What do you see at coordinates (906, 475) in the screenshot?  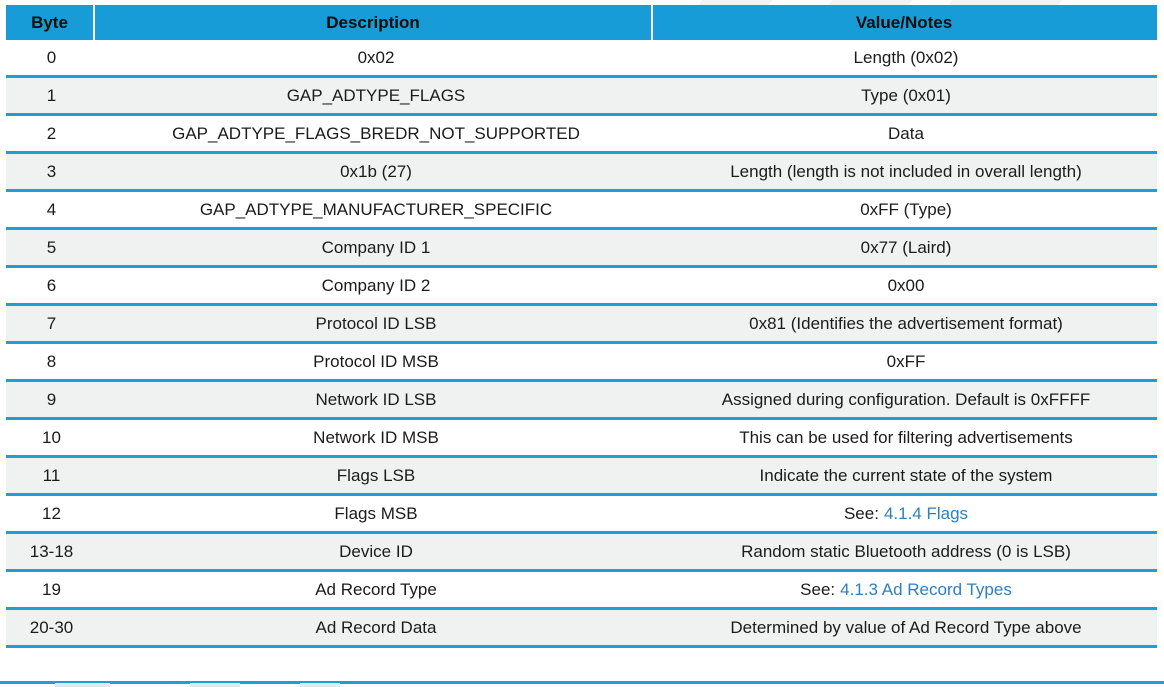 I see `value-notes-cell: Indicate the current state of the system` at bounding box center [906, 475].